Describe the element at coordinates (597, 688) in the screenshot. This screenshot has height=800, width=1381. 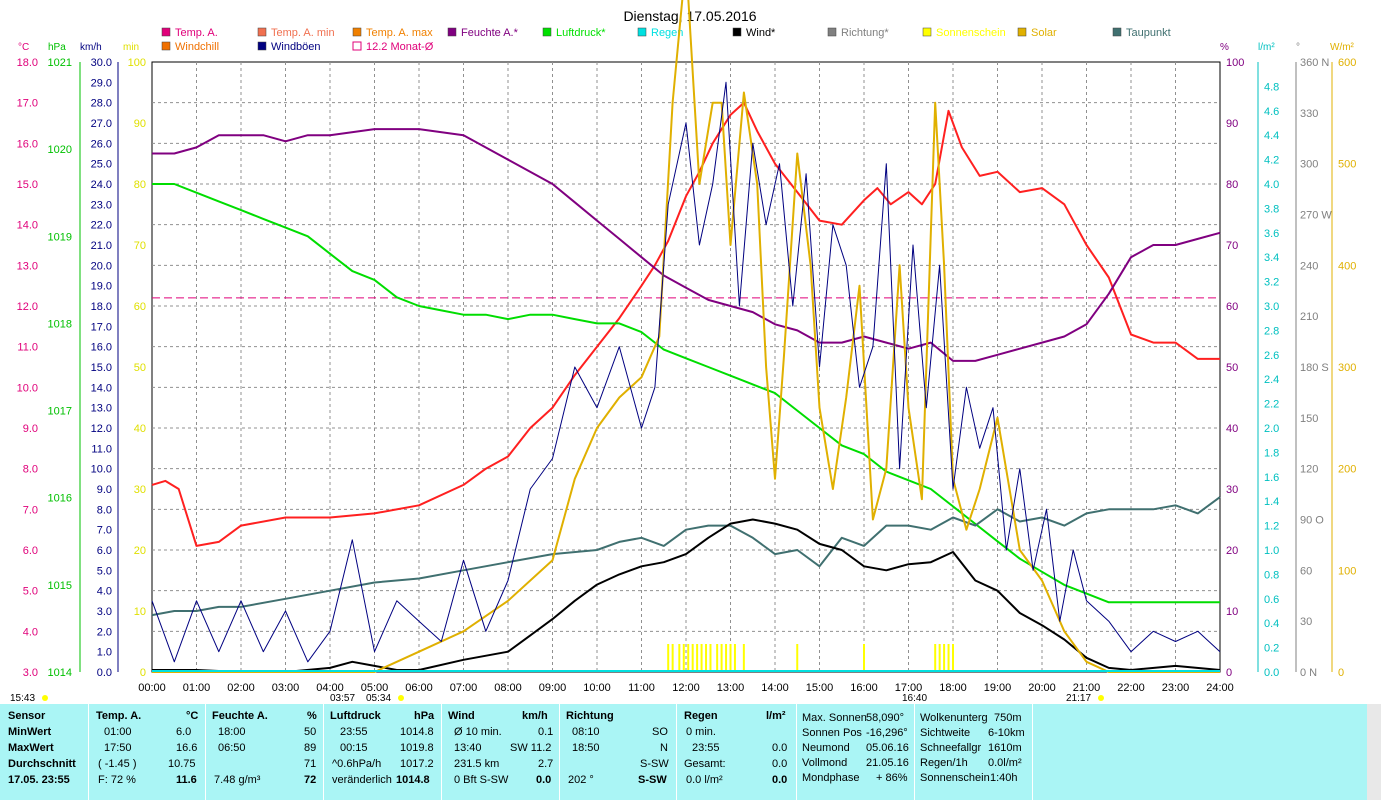
I see `x-tick-label: 10:00` at that location.